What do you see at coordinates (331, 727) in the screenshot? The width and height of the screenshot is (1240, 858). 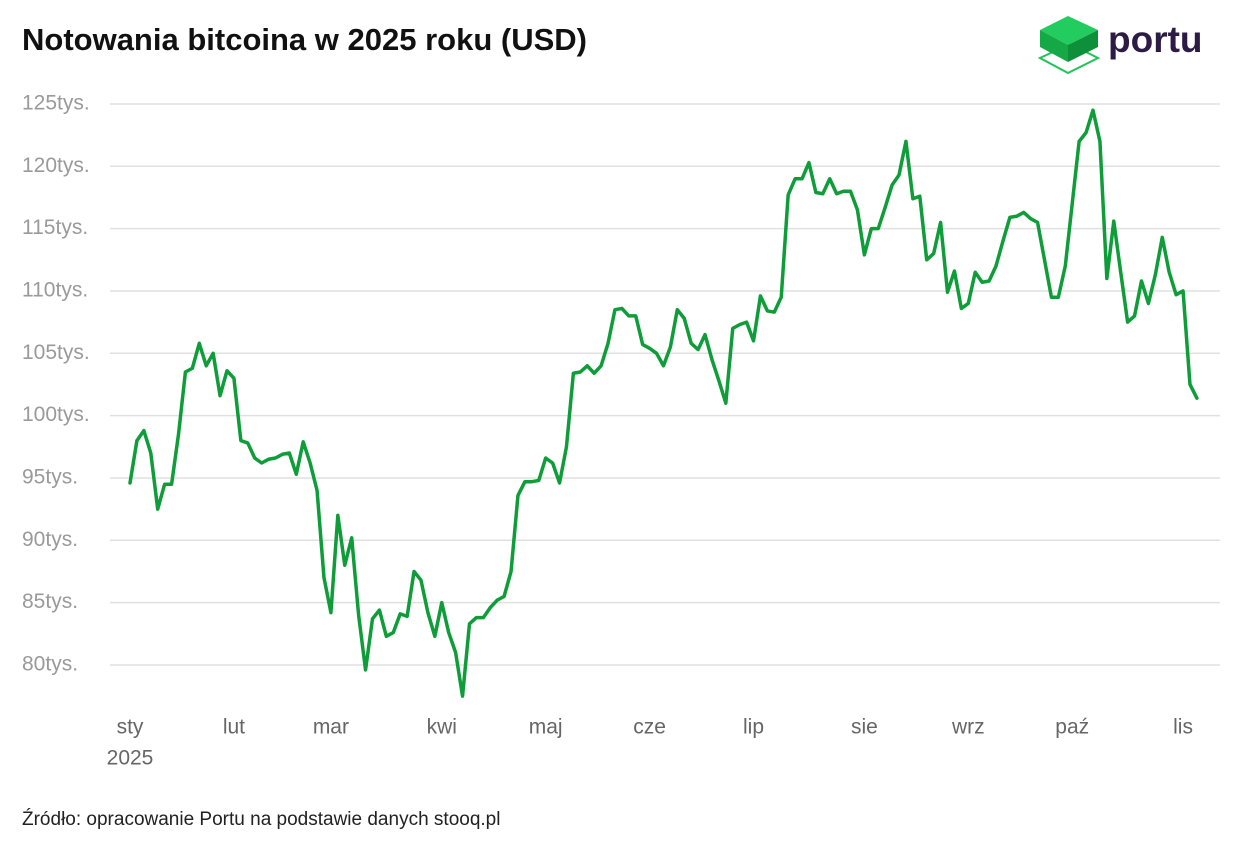 I see `x-tick-label: mar` at bounding box center [331, 727].